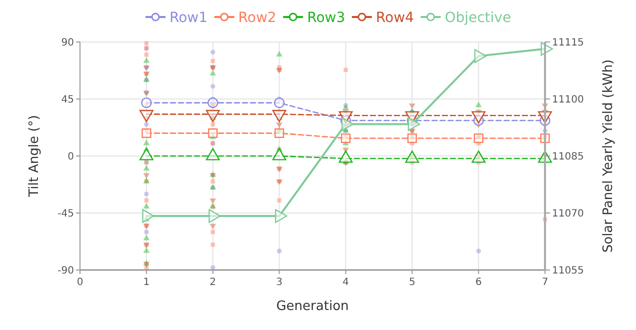 Image resolution: width=636 pixels, height=330 pixels. What do you see at coordinates (279, 282) in the screenshot?
I see `x-tick-label: 3` at bounding box center [279, 282].